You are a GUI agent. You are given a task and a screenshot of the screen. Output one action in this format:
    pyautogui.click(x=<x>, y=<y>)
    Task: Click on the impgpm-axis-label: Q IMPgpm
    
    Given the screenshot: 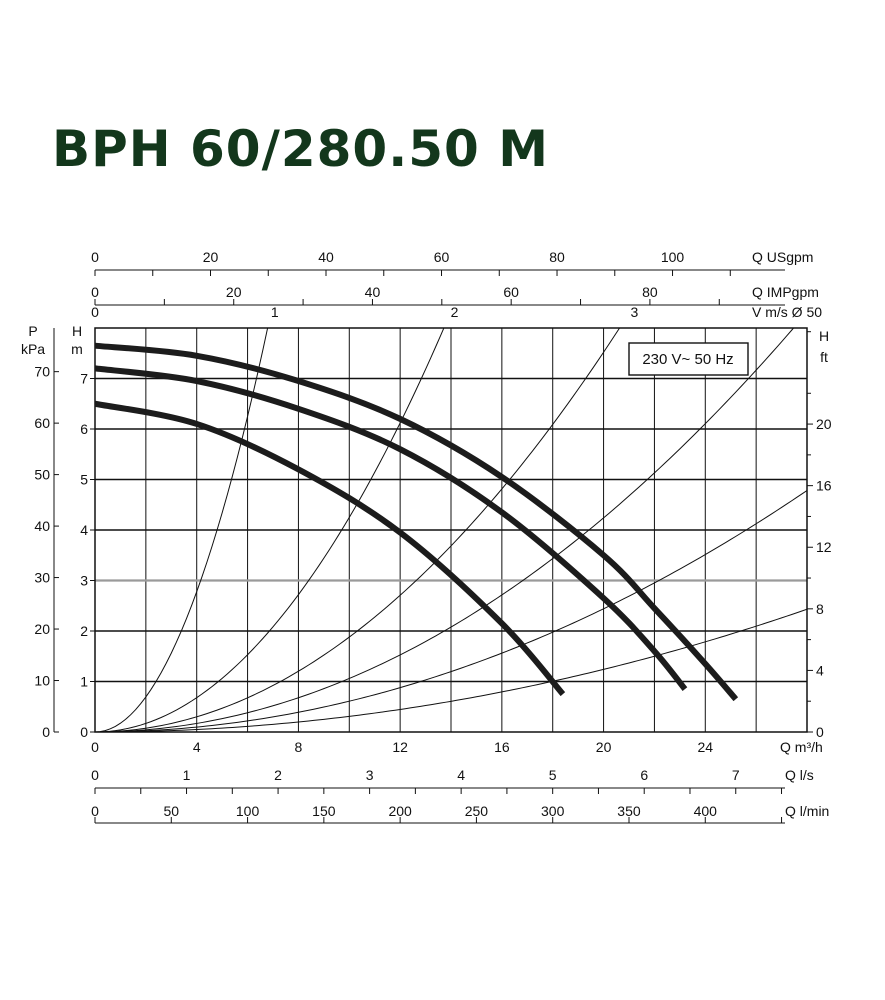 What is the action you would take?
    pyautogui.click(x=785, y=292)
    